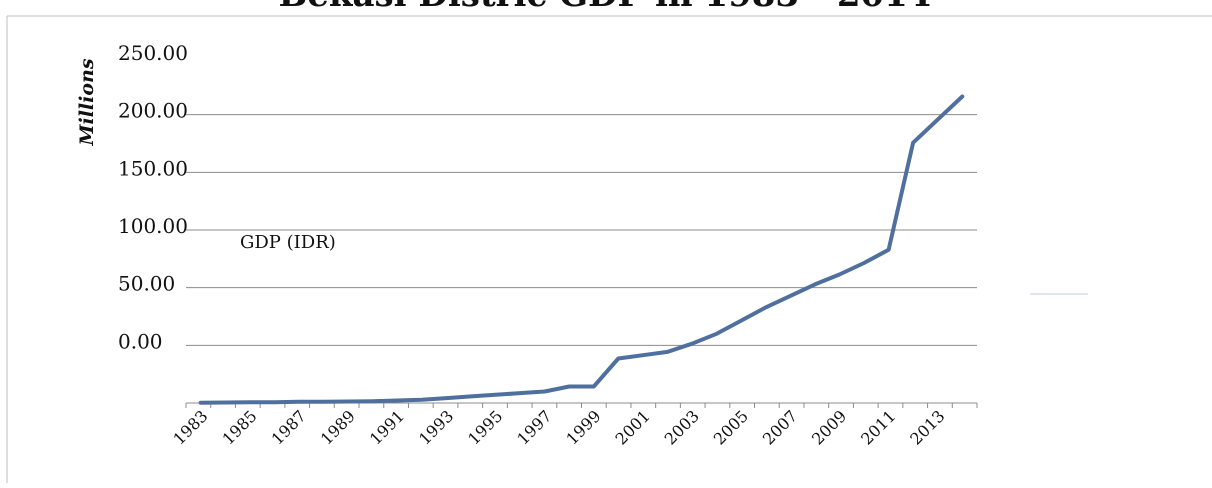 This screenshot has width=1212, height=488. Describe the element at coordinates (583, 427) in the screenshot. I see `x-tick-label: 1999` at that location.